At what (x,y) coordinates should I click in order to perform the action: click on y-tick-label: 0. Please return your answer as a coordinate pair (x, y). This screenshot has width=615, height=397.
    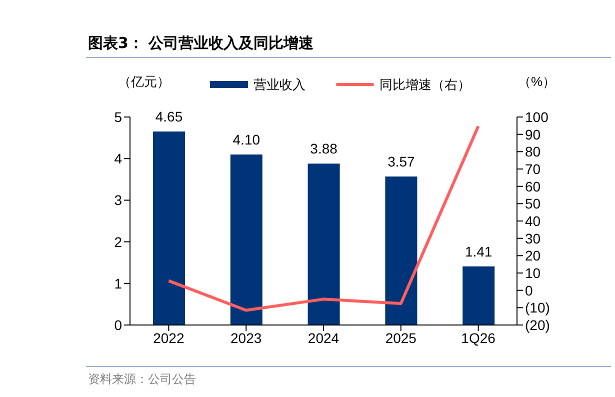
    Looking at the image, I should click on (118, 324).